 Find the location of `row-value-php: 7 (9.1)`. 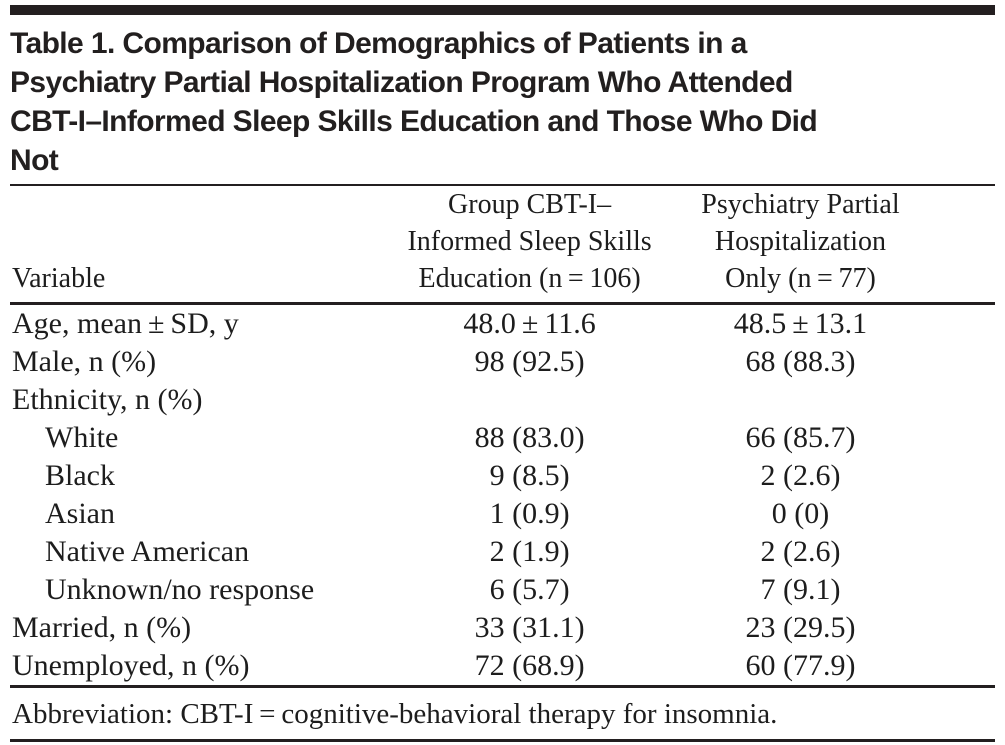

row-value-php: 7 (9.1) is located at coordinates (800, 589).